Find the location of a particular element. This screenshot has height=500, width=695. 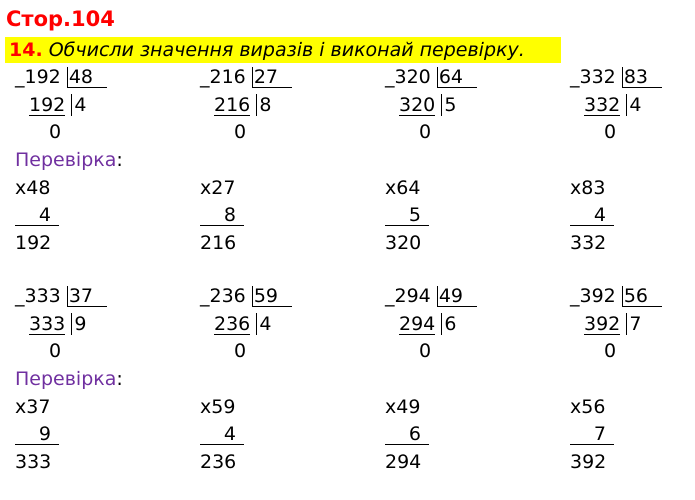

multiplicand: x59 is located at coordinates (218, 407).